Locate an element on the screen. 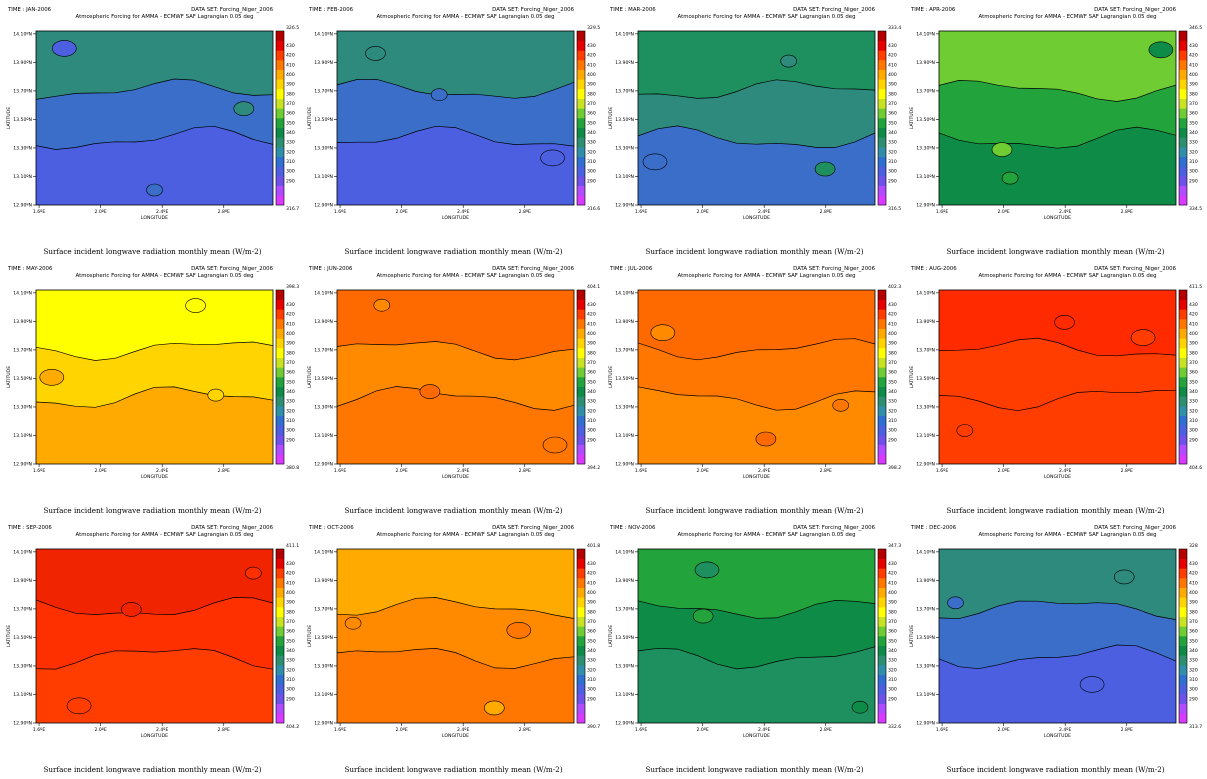 The width and height of the screenshot is (1207, 779). colorbar-frame is located at coordinates (882, 118).